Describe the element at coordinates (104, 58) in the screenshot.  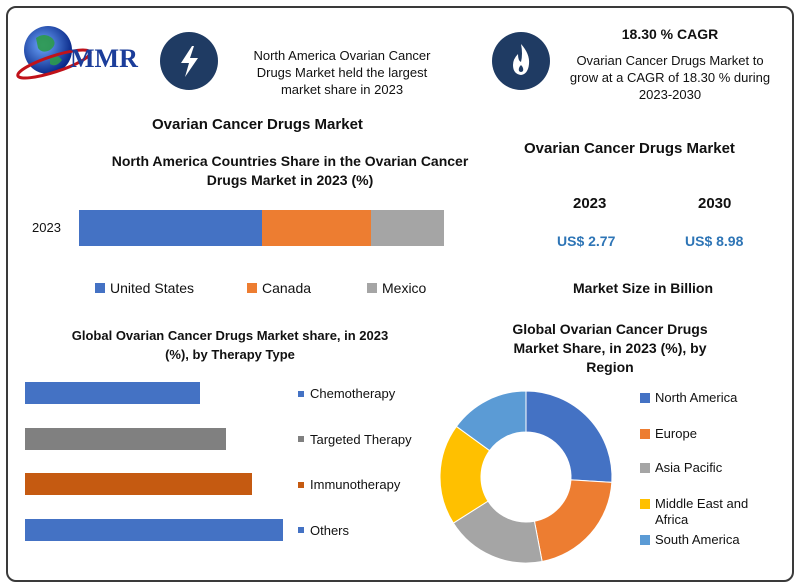
I see `logo-text: MMR` at that location.